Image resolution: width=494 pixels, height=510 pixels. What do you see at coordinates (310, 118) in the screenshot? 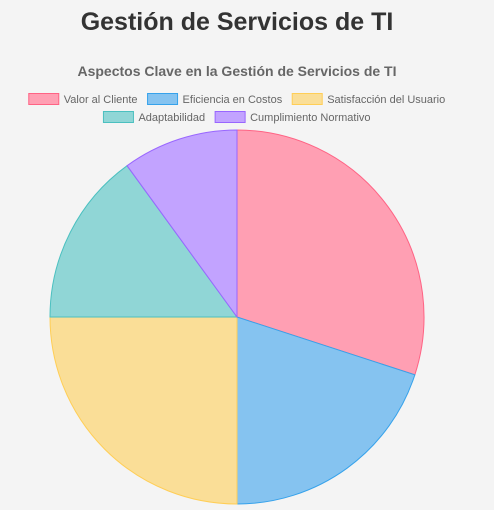
I see `legend-label: Cumplimiento Normativo` at bounding box center [310, 118].